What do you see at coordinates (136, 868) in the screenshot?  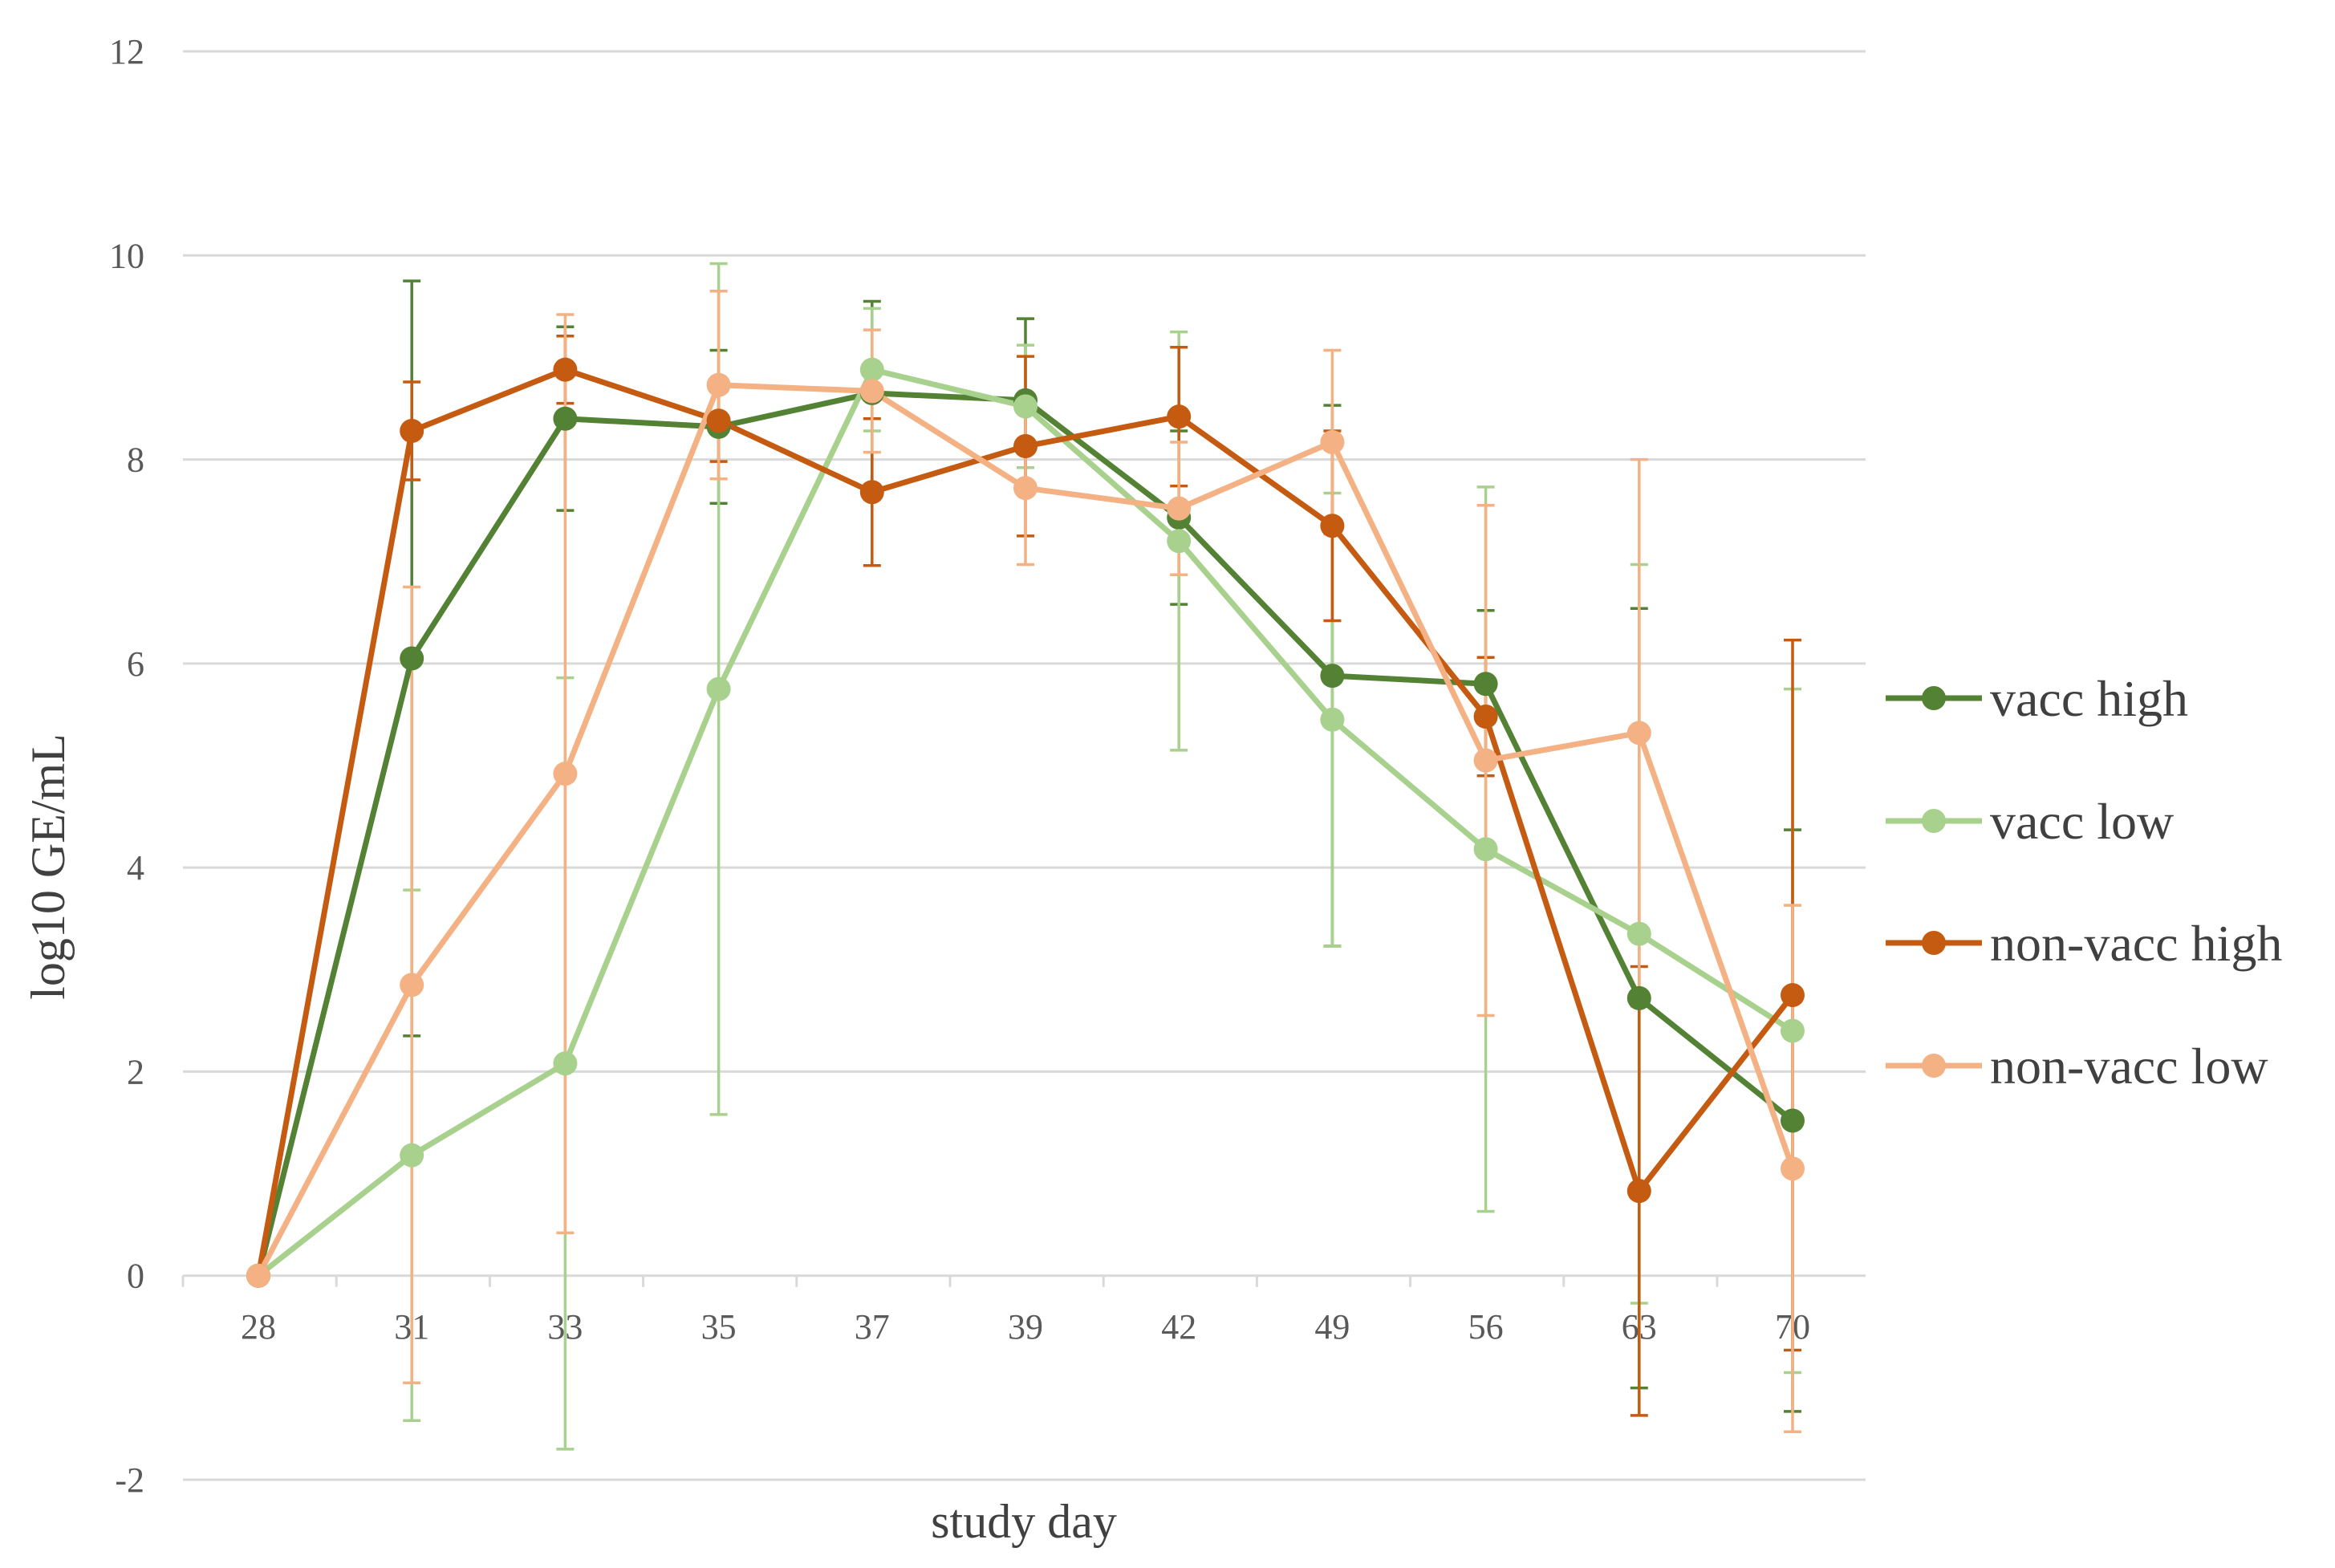 I see `y-tick-label: 4` at bounding box center [136, 868].